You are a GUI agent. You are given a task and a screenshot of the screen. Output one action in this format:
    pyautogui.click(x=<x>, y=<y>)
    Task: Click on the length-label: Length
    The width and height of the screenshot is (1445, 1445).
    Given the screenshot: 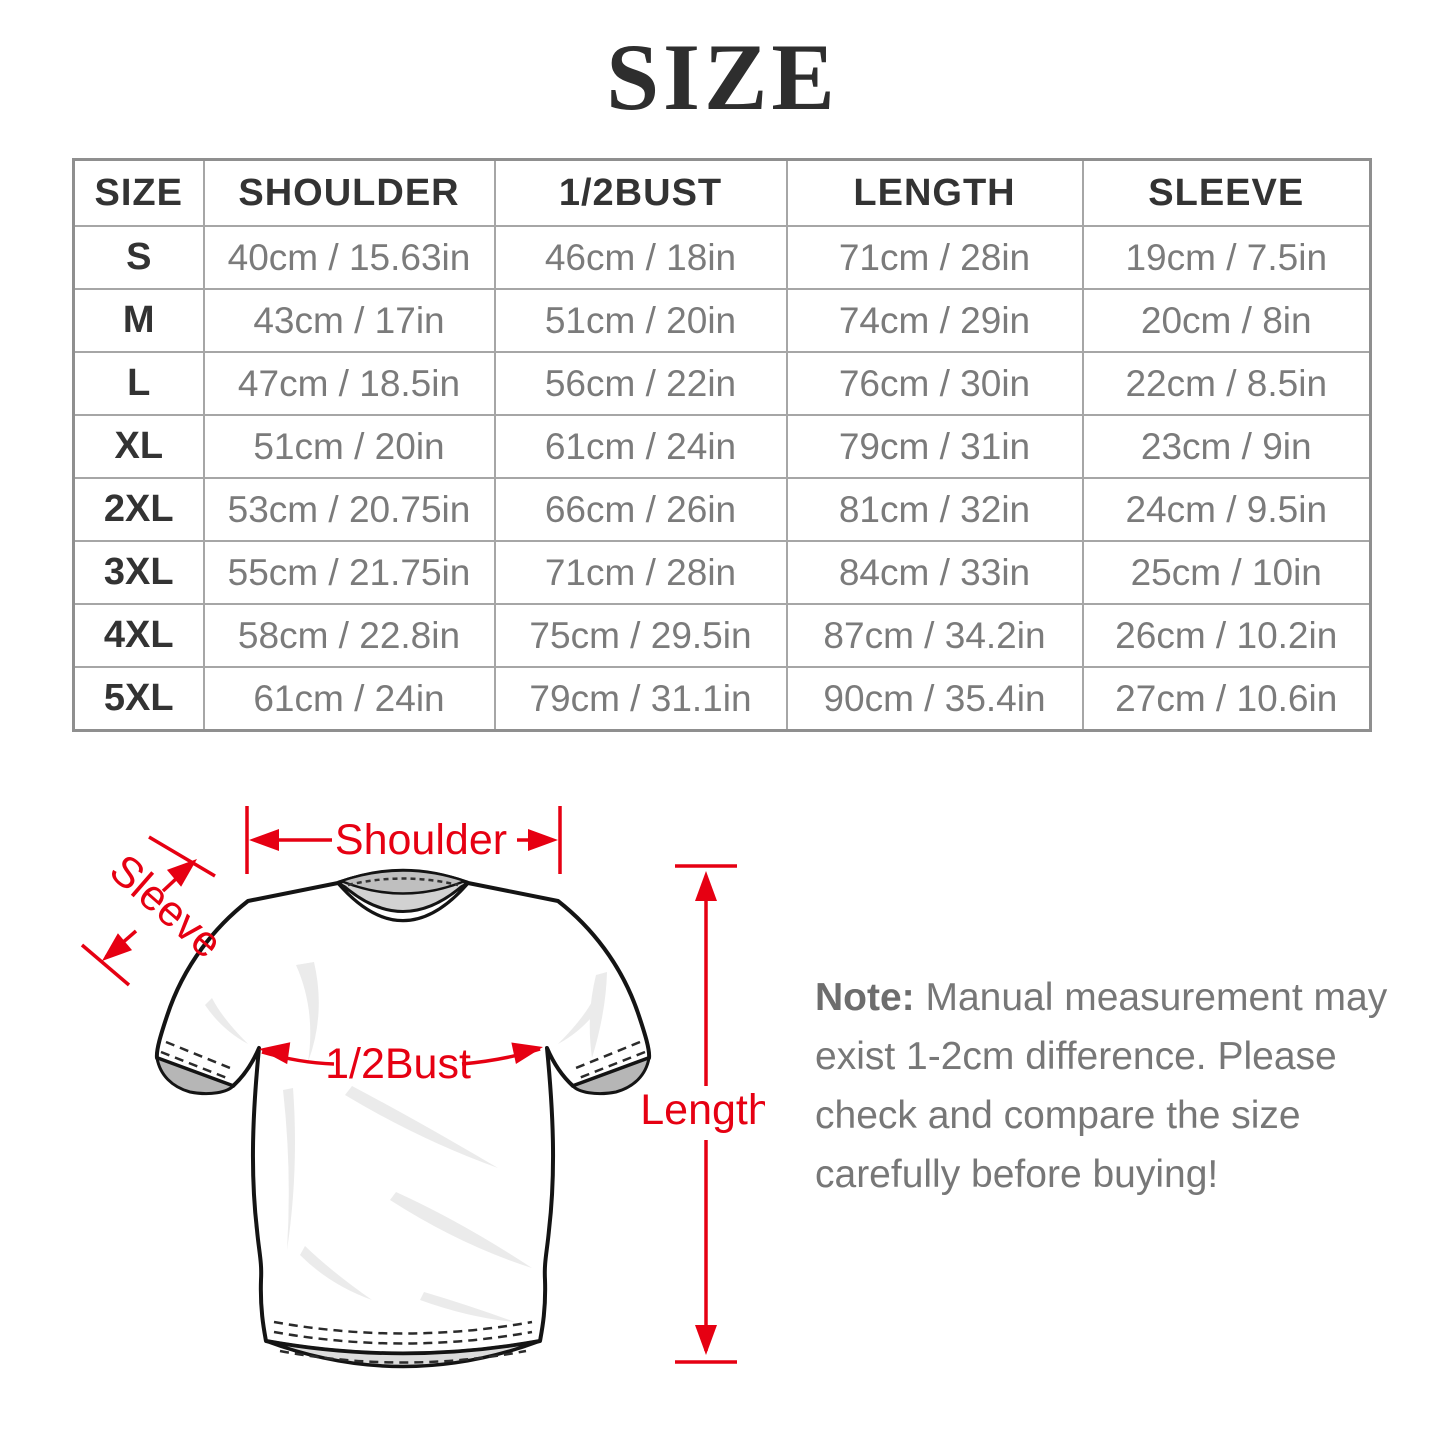 What is the action you would take?
    pyautogui.click(x=702, y=1110)
    